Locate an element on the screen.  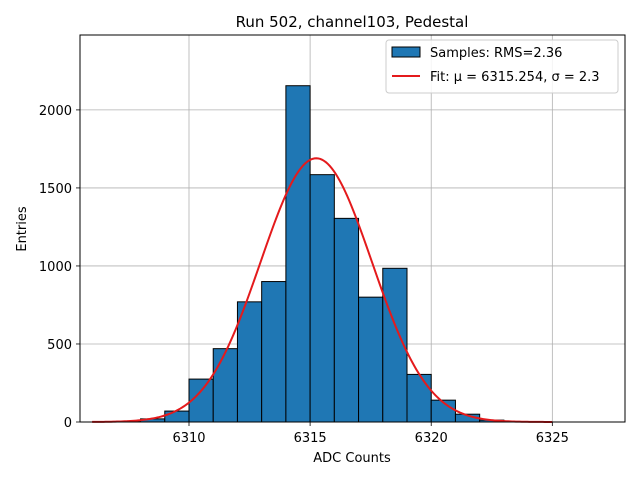
x-tick-label: 6320 is located at coordinates (431, 438).